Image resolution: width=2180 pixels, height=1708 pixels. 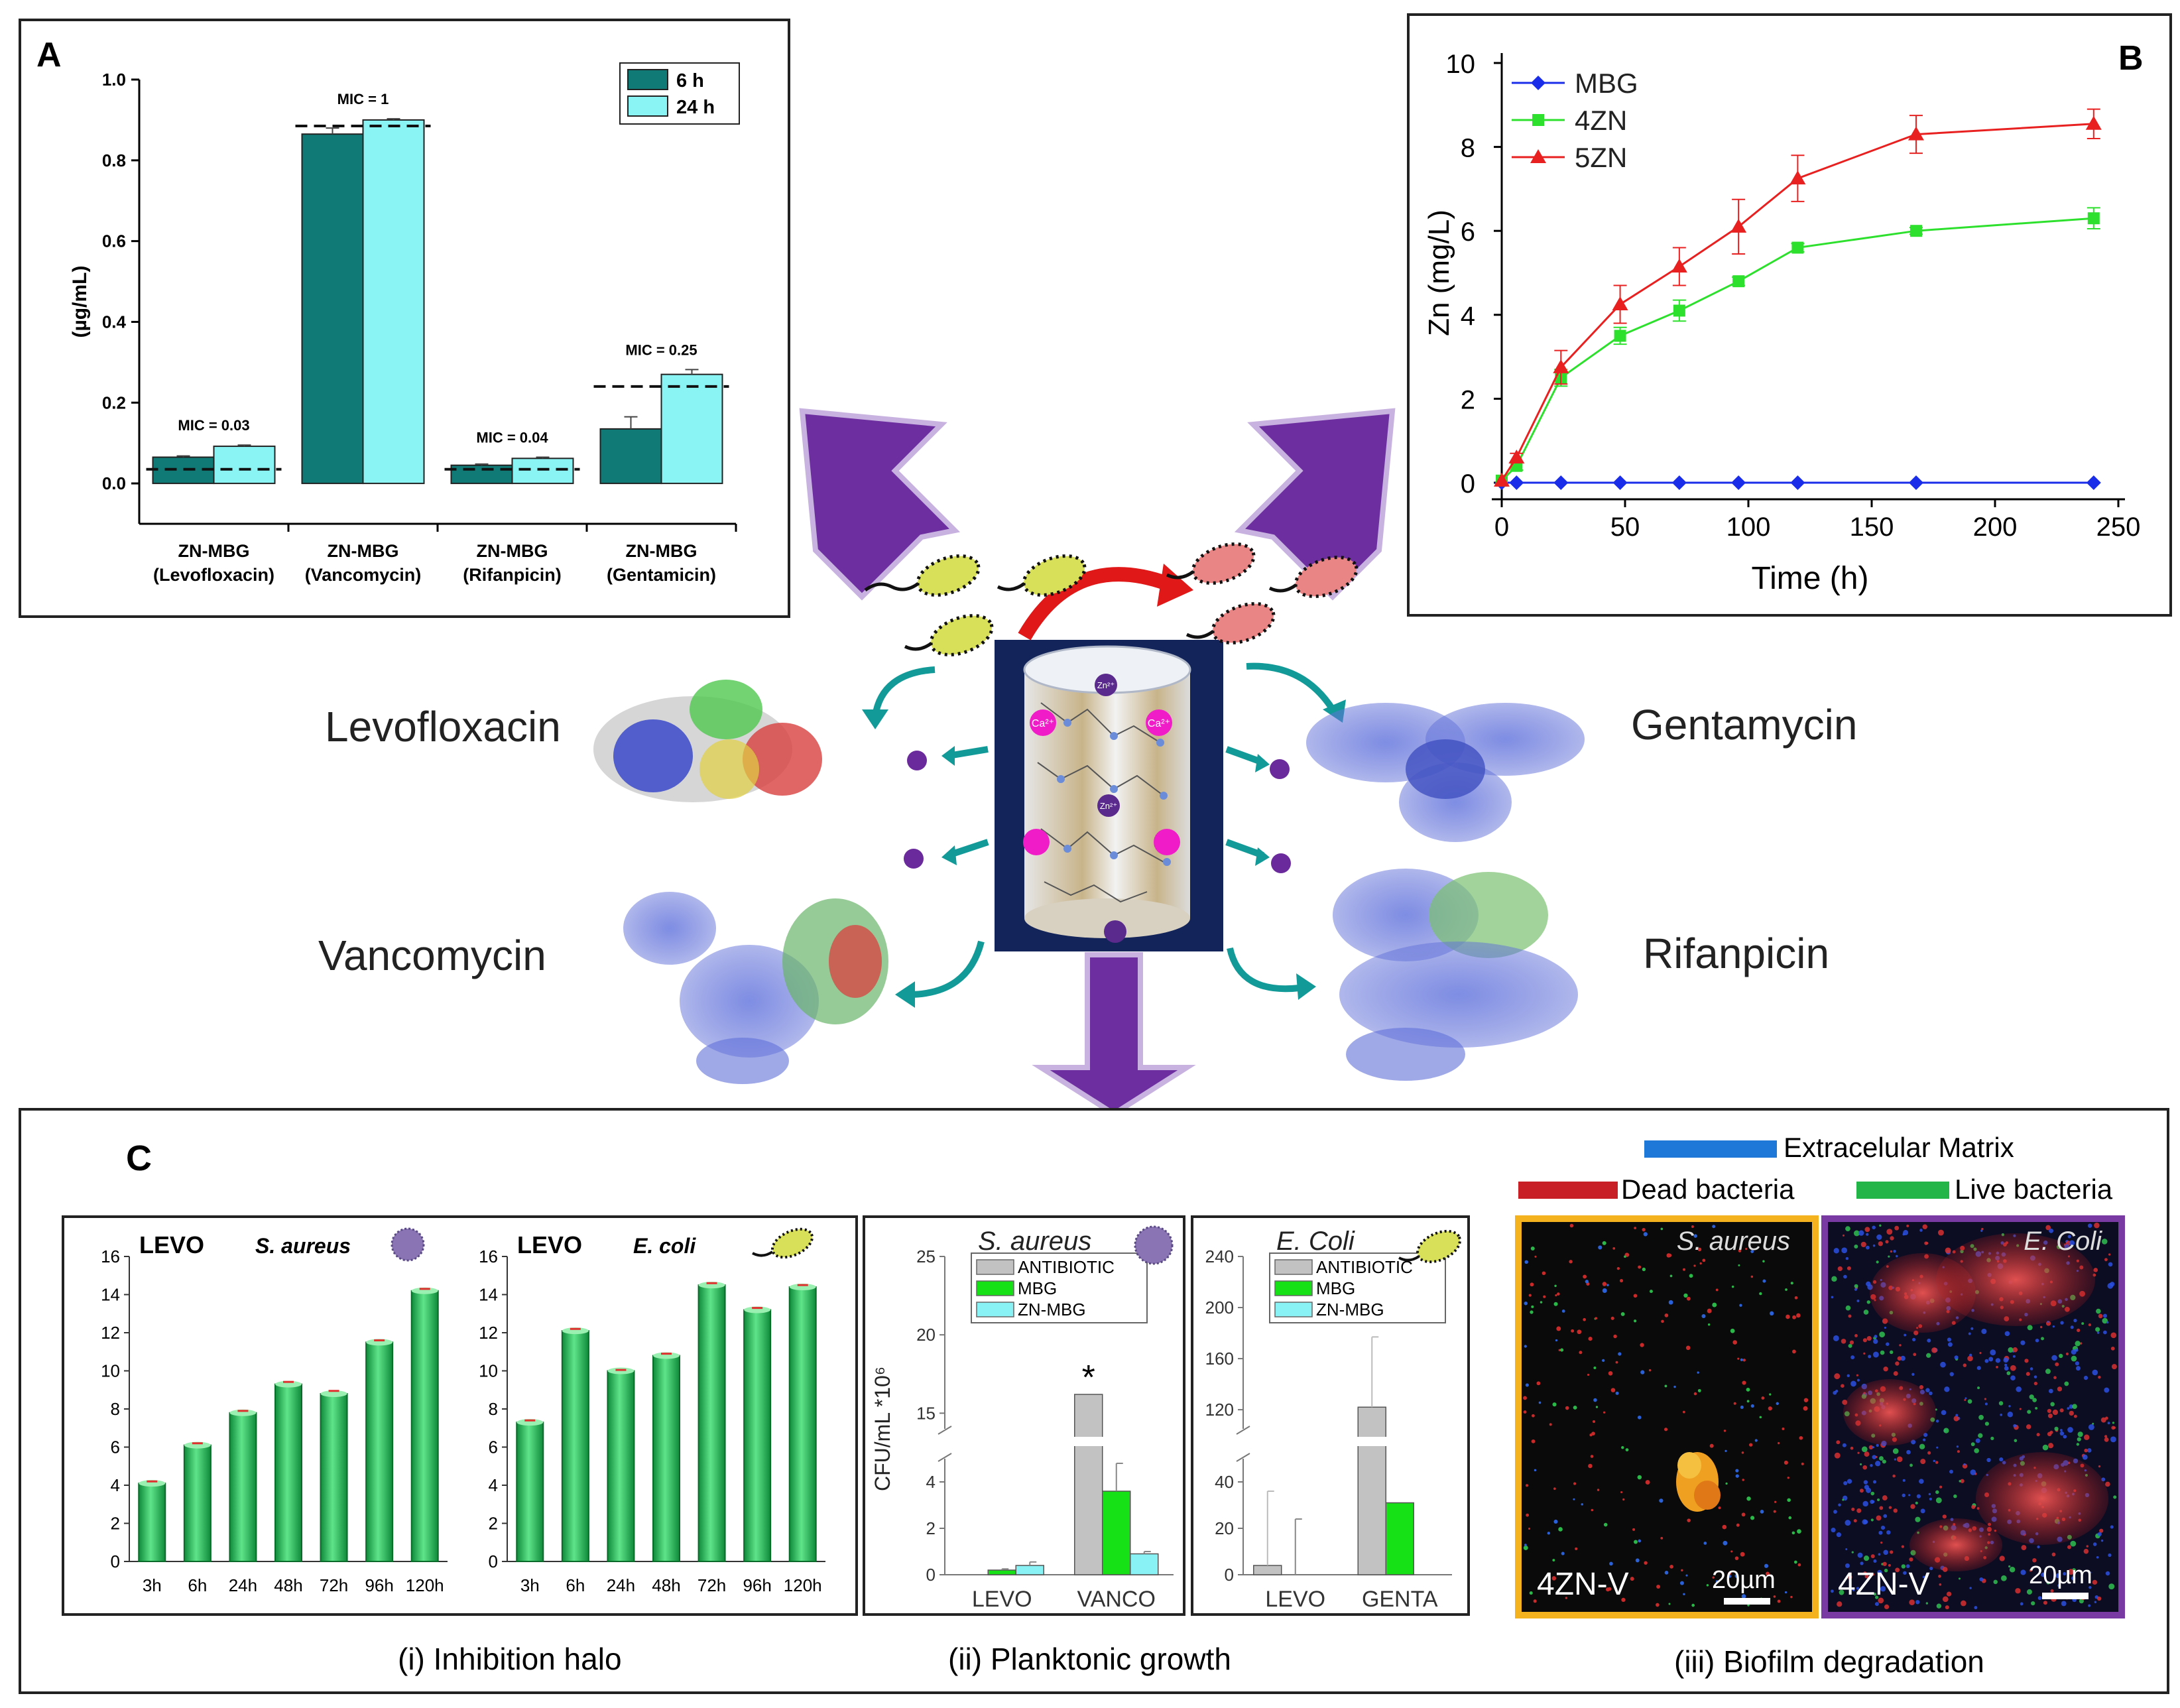 I want to click on x-tick-label: LEVO, so click(x=1002, y=1599).